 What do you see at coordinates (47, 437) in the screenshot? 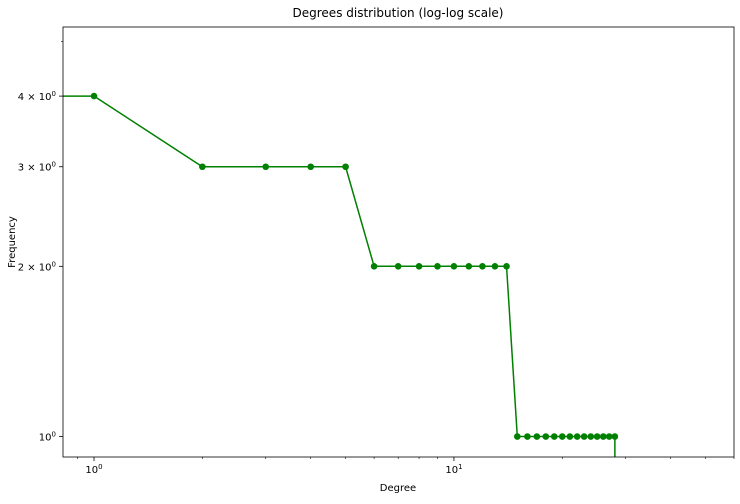
I see `y-tick-label: 100` at bounding box center [47, 437].